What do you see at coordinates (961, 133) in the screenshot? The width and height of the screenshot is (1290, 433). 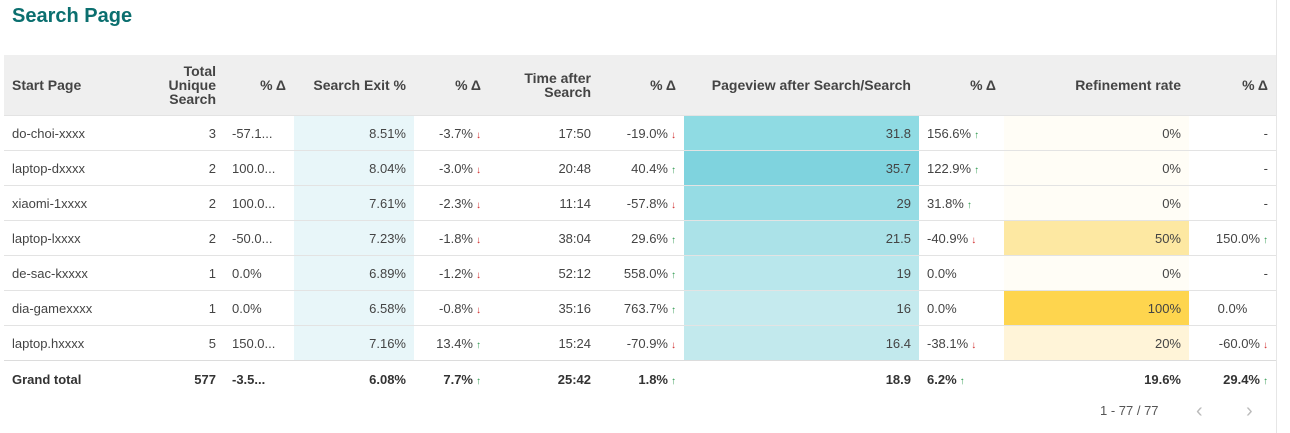 I see `pageview-delta-cell: 156.6% ↑` at bounding box center [961, 133].